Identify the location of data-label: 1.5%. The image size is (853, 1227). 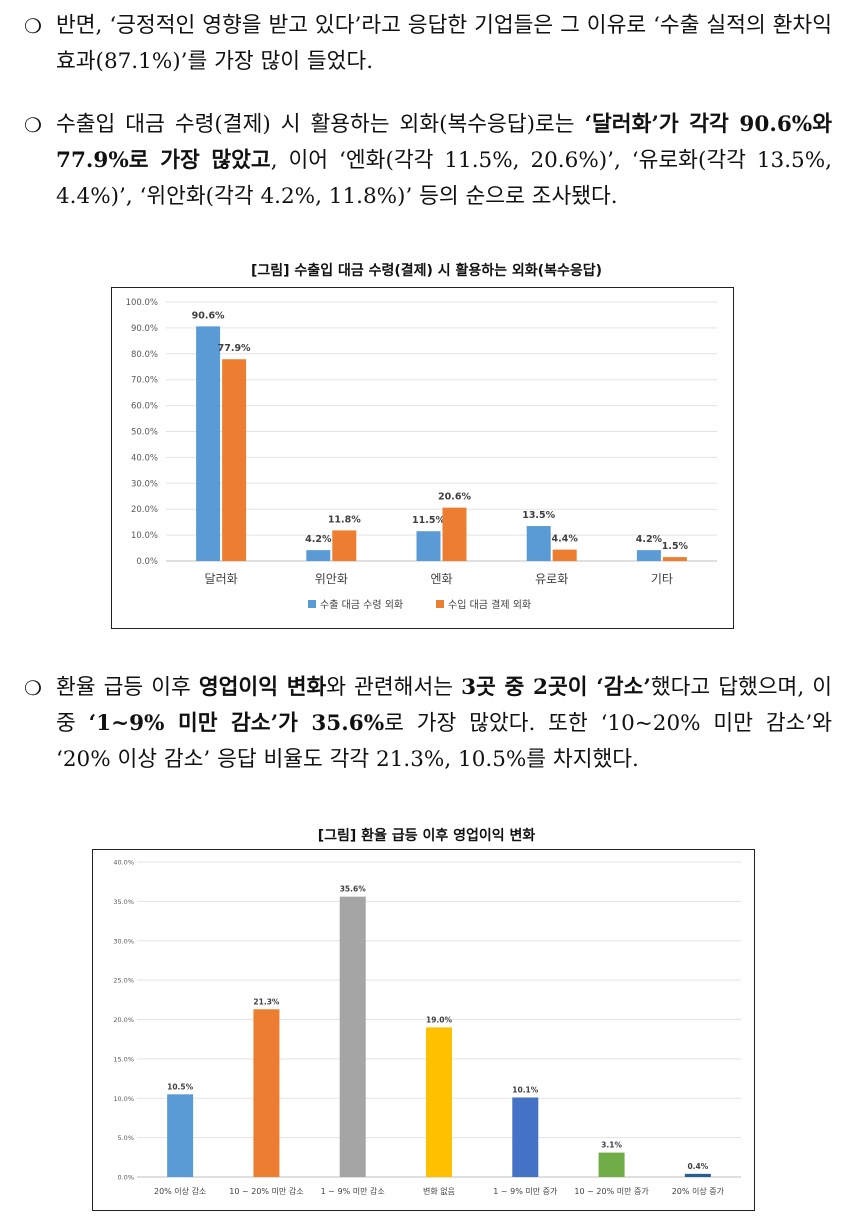
(675, 546).